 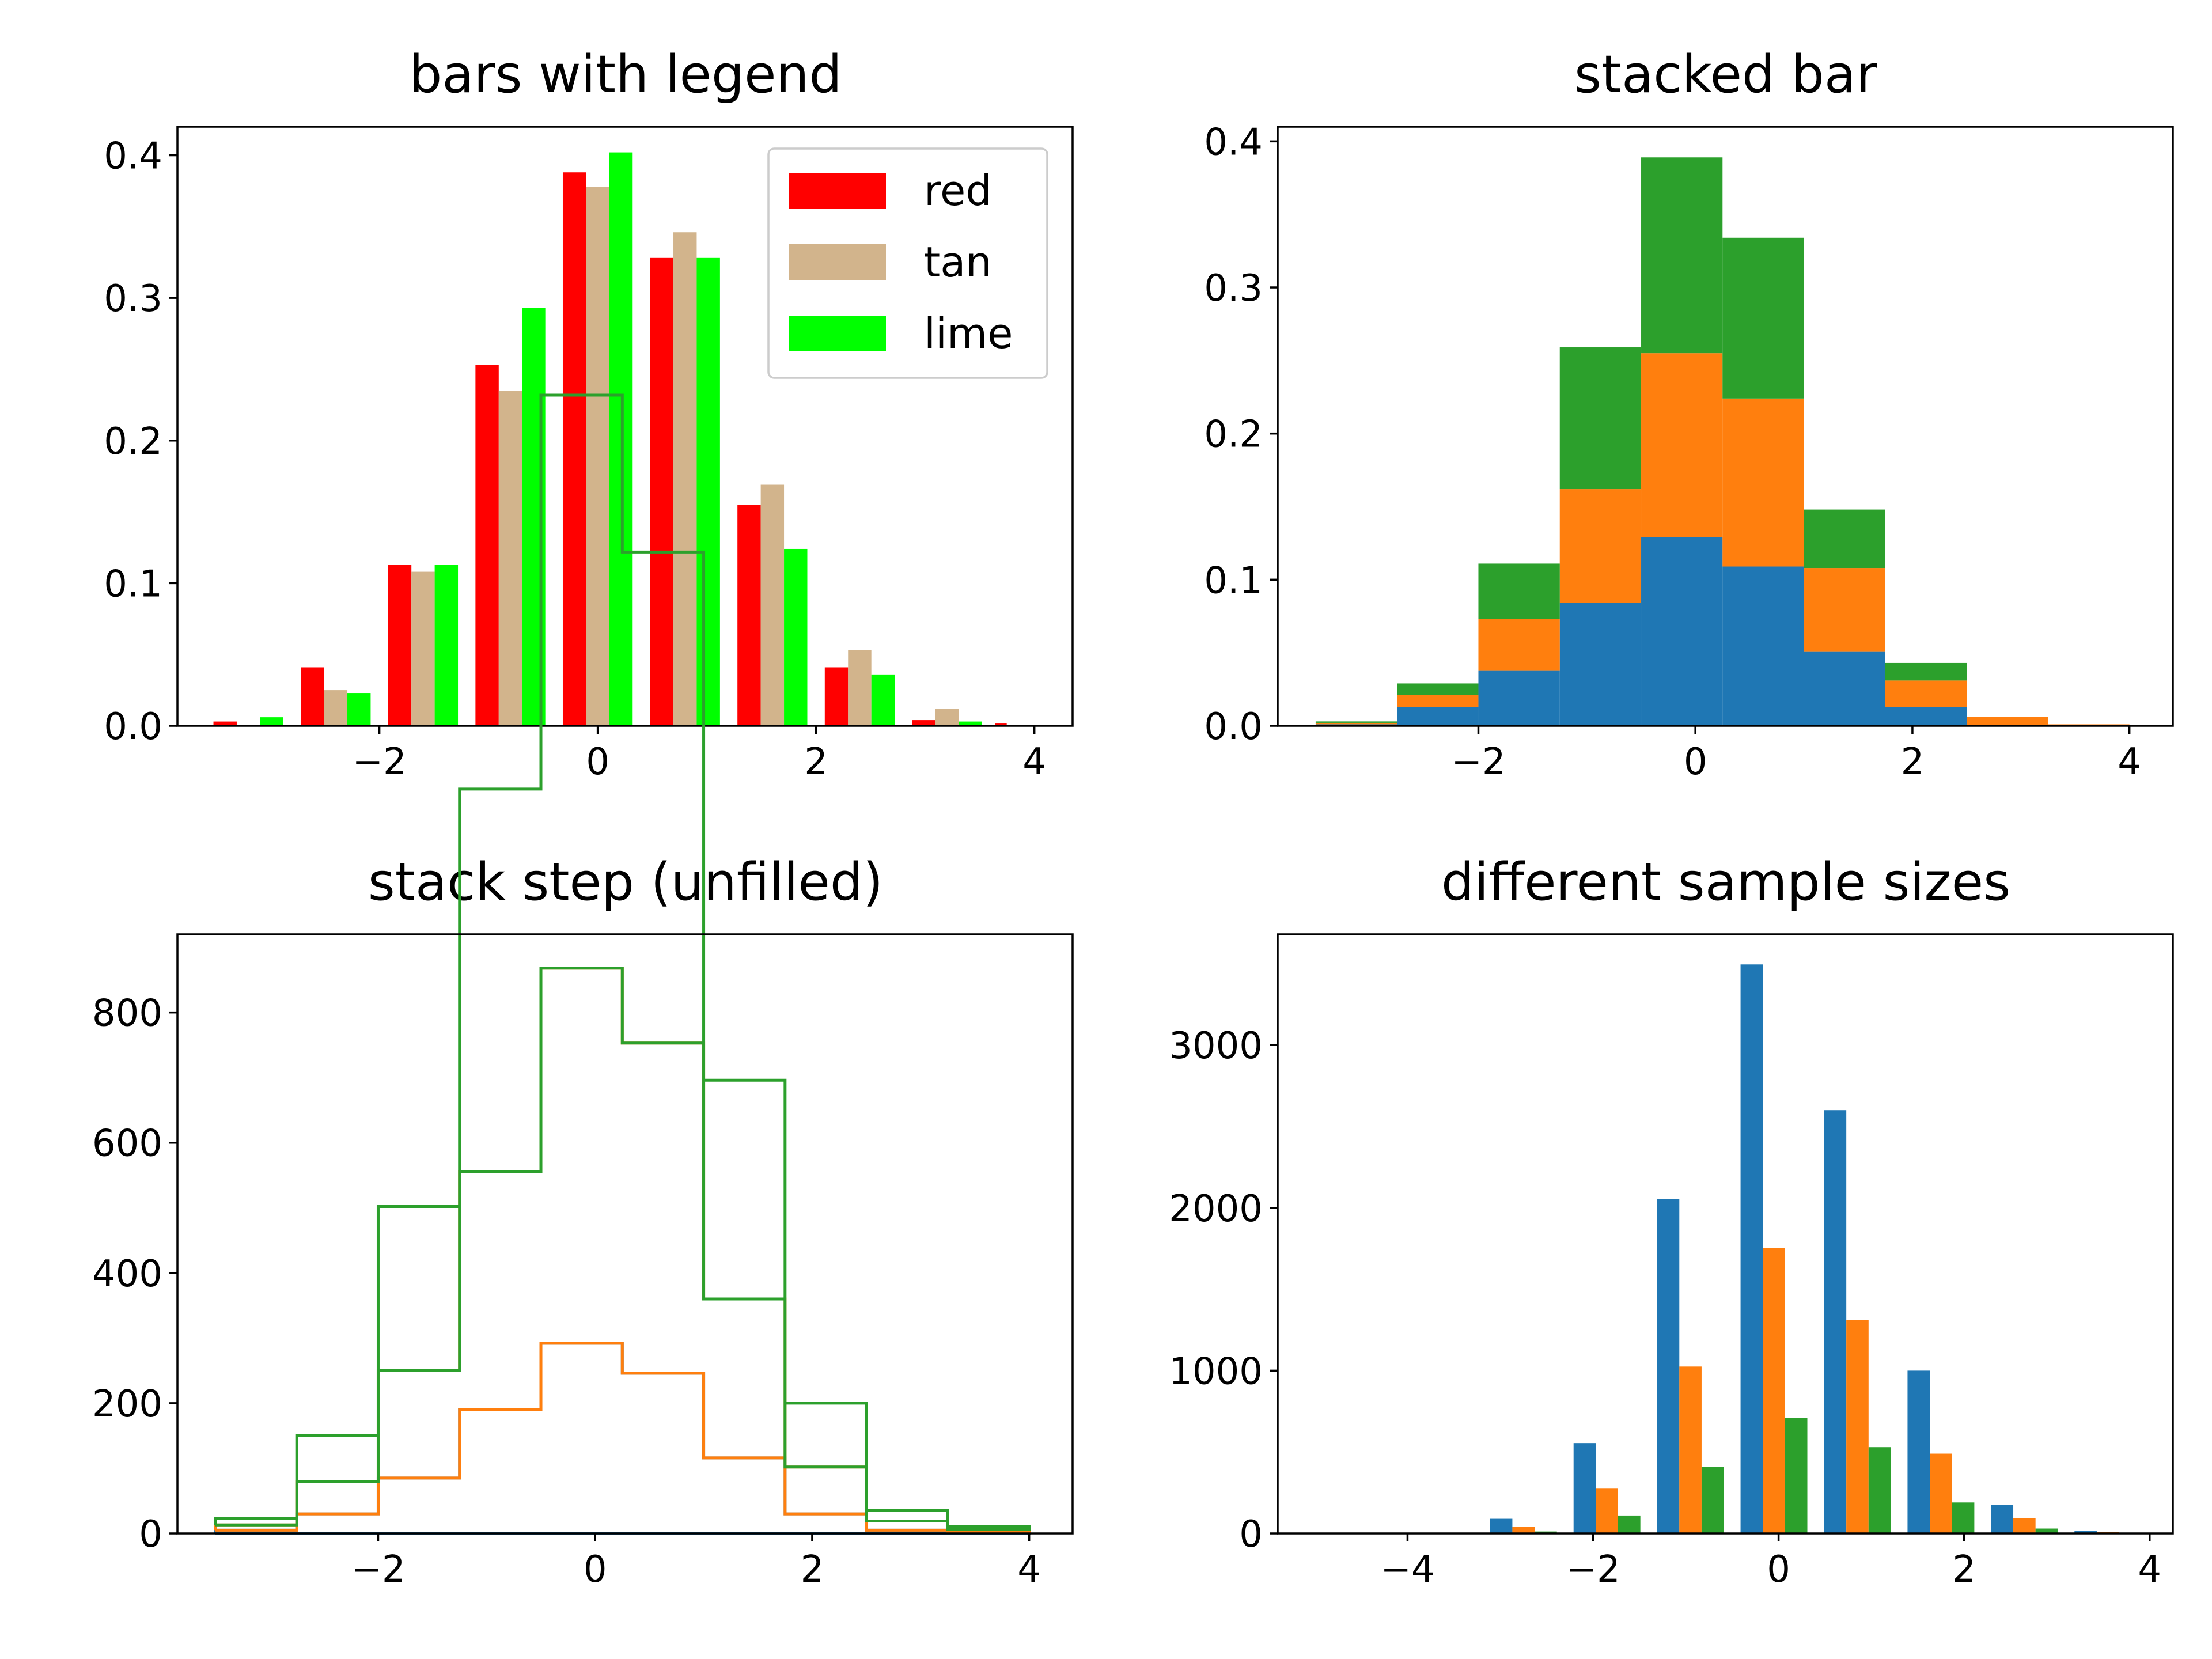 What do you see at coordinates (625, 882) in the screenshot?
I see `chart-title: stack step (unfilled)` at bounding box center [625, 882].